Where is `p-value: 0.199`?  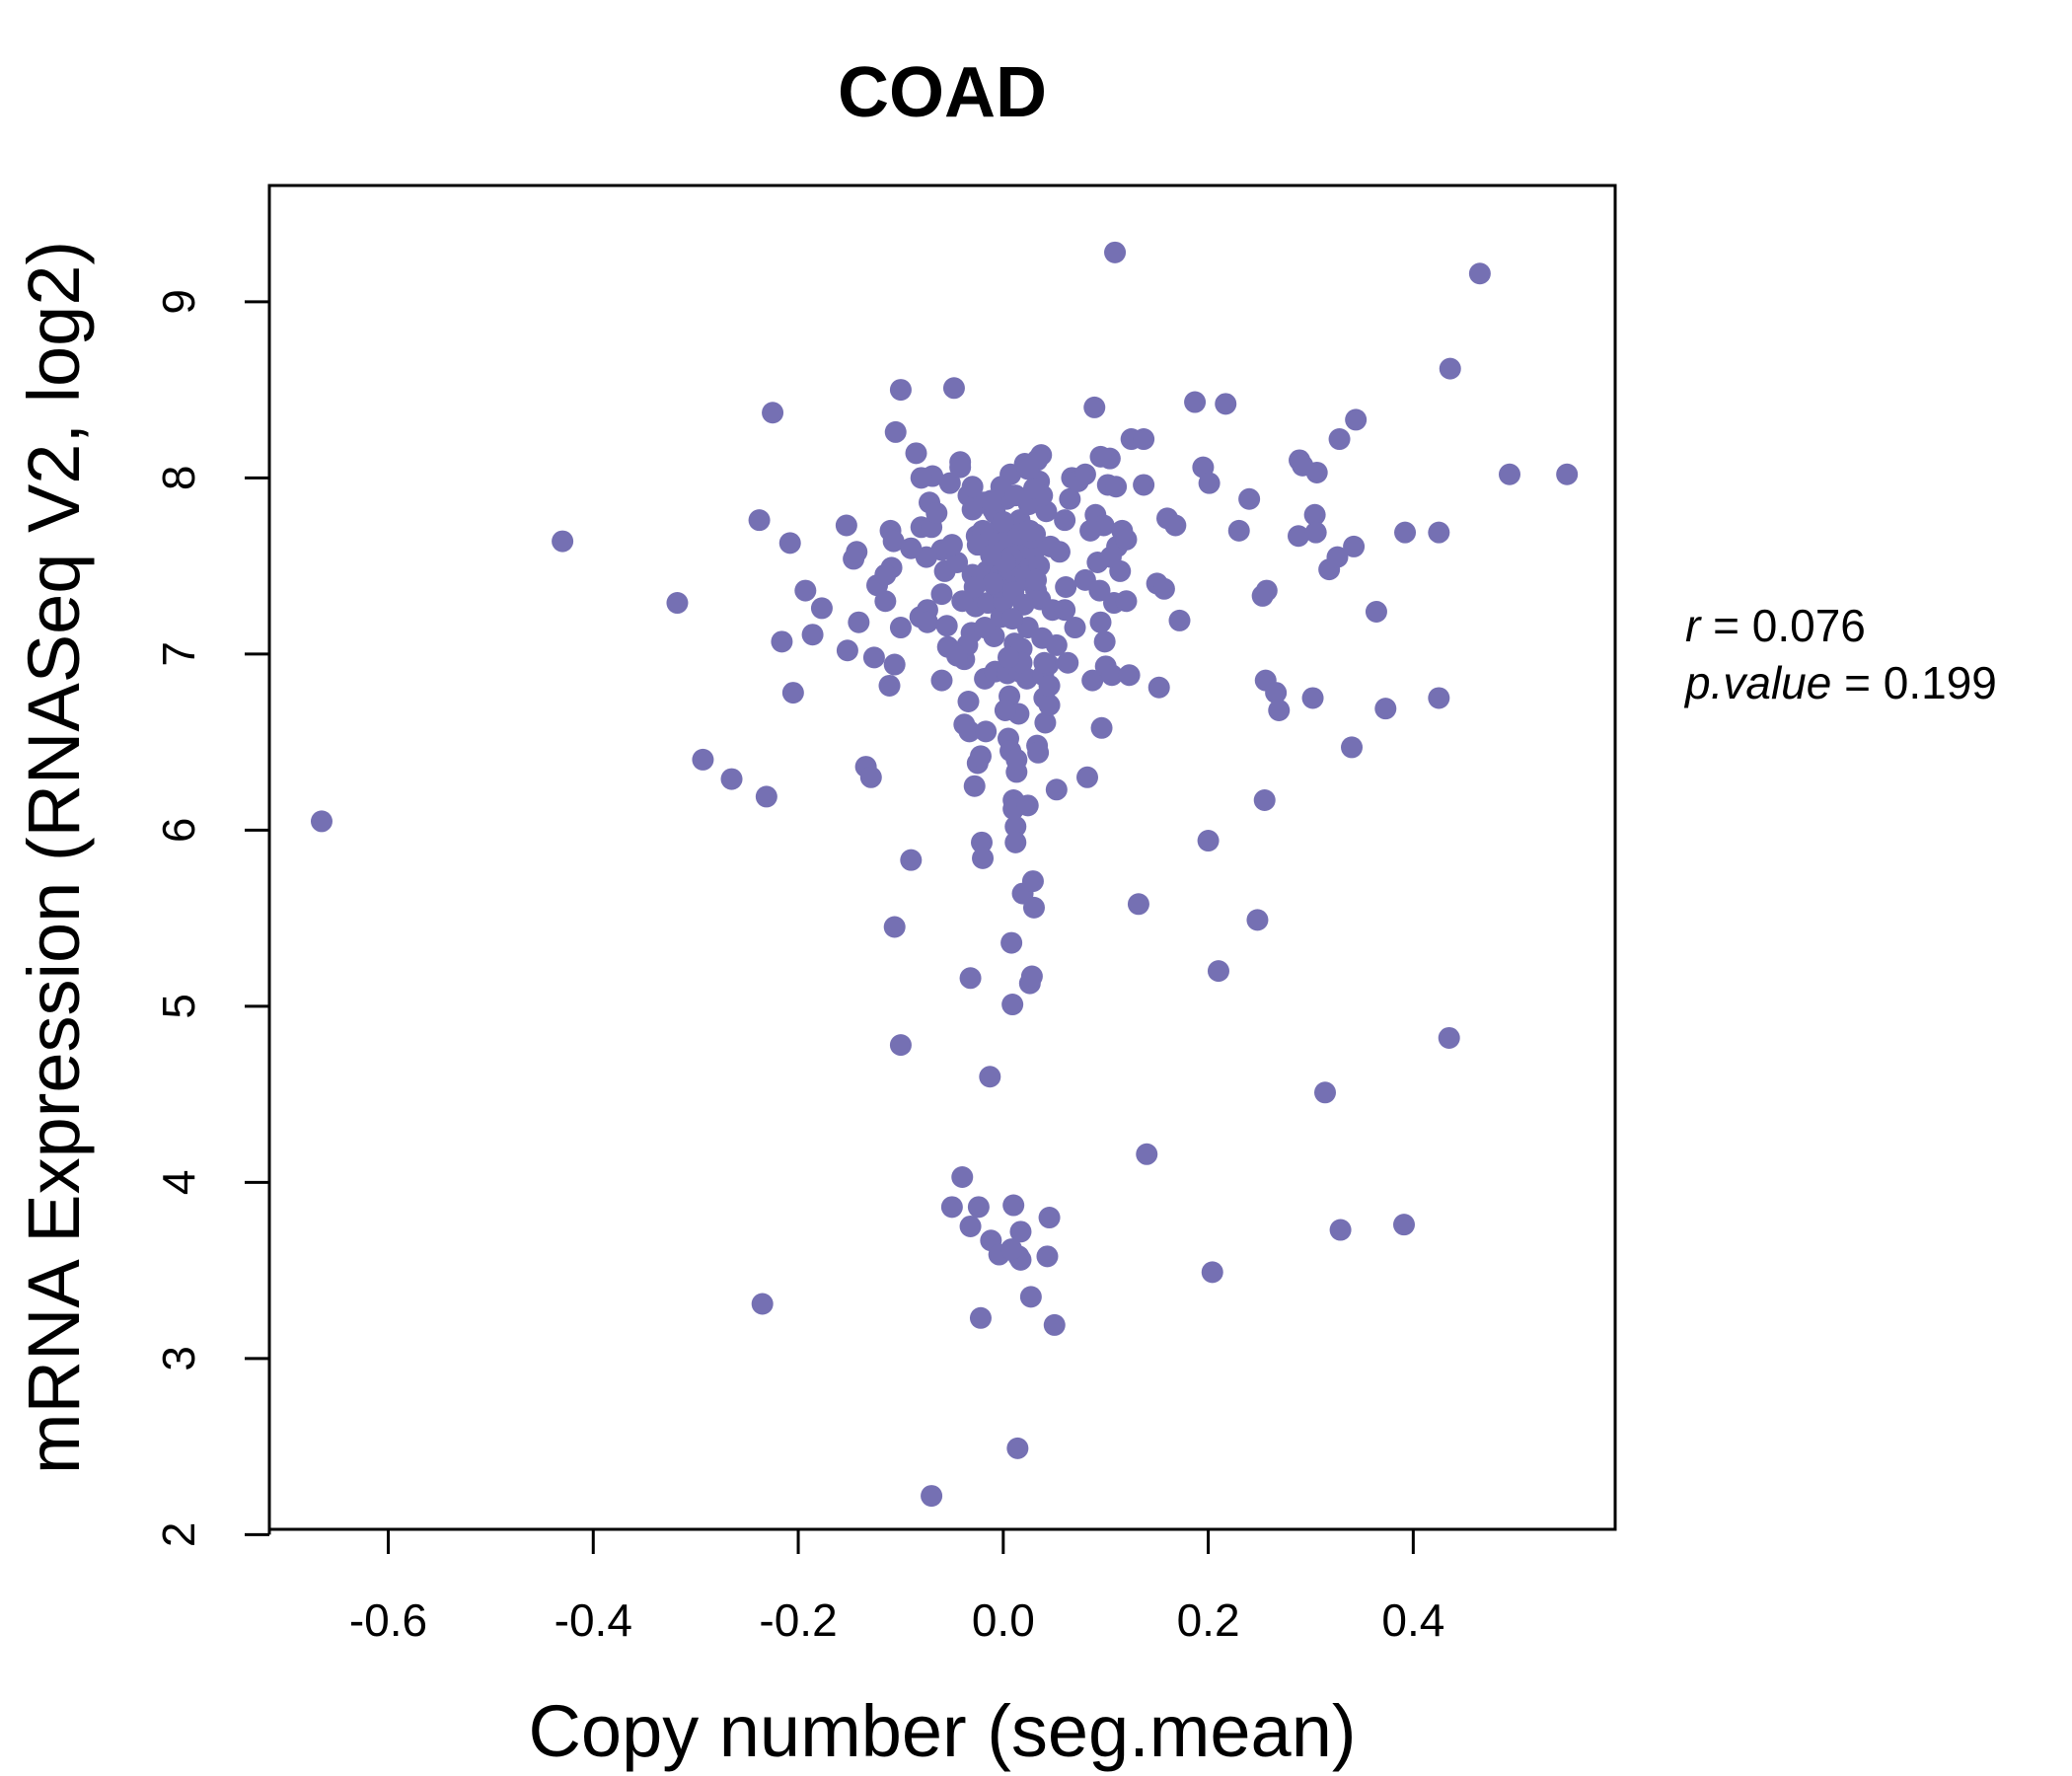 p-value: 0.199 is located at coordinates (1941, 683).